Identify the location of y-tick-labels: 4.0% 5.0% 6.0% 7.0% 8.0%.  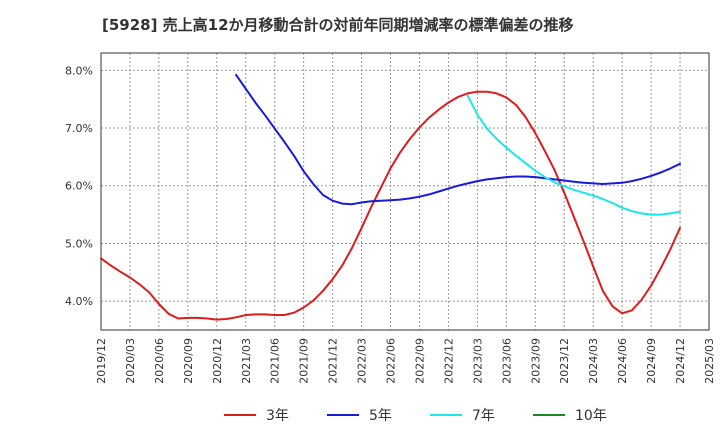
(79, 186).